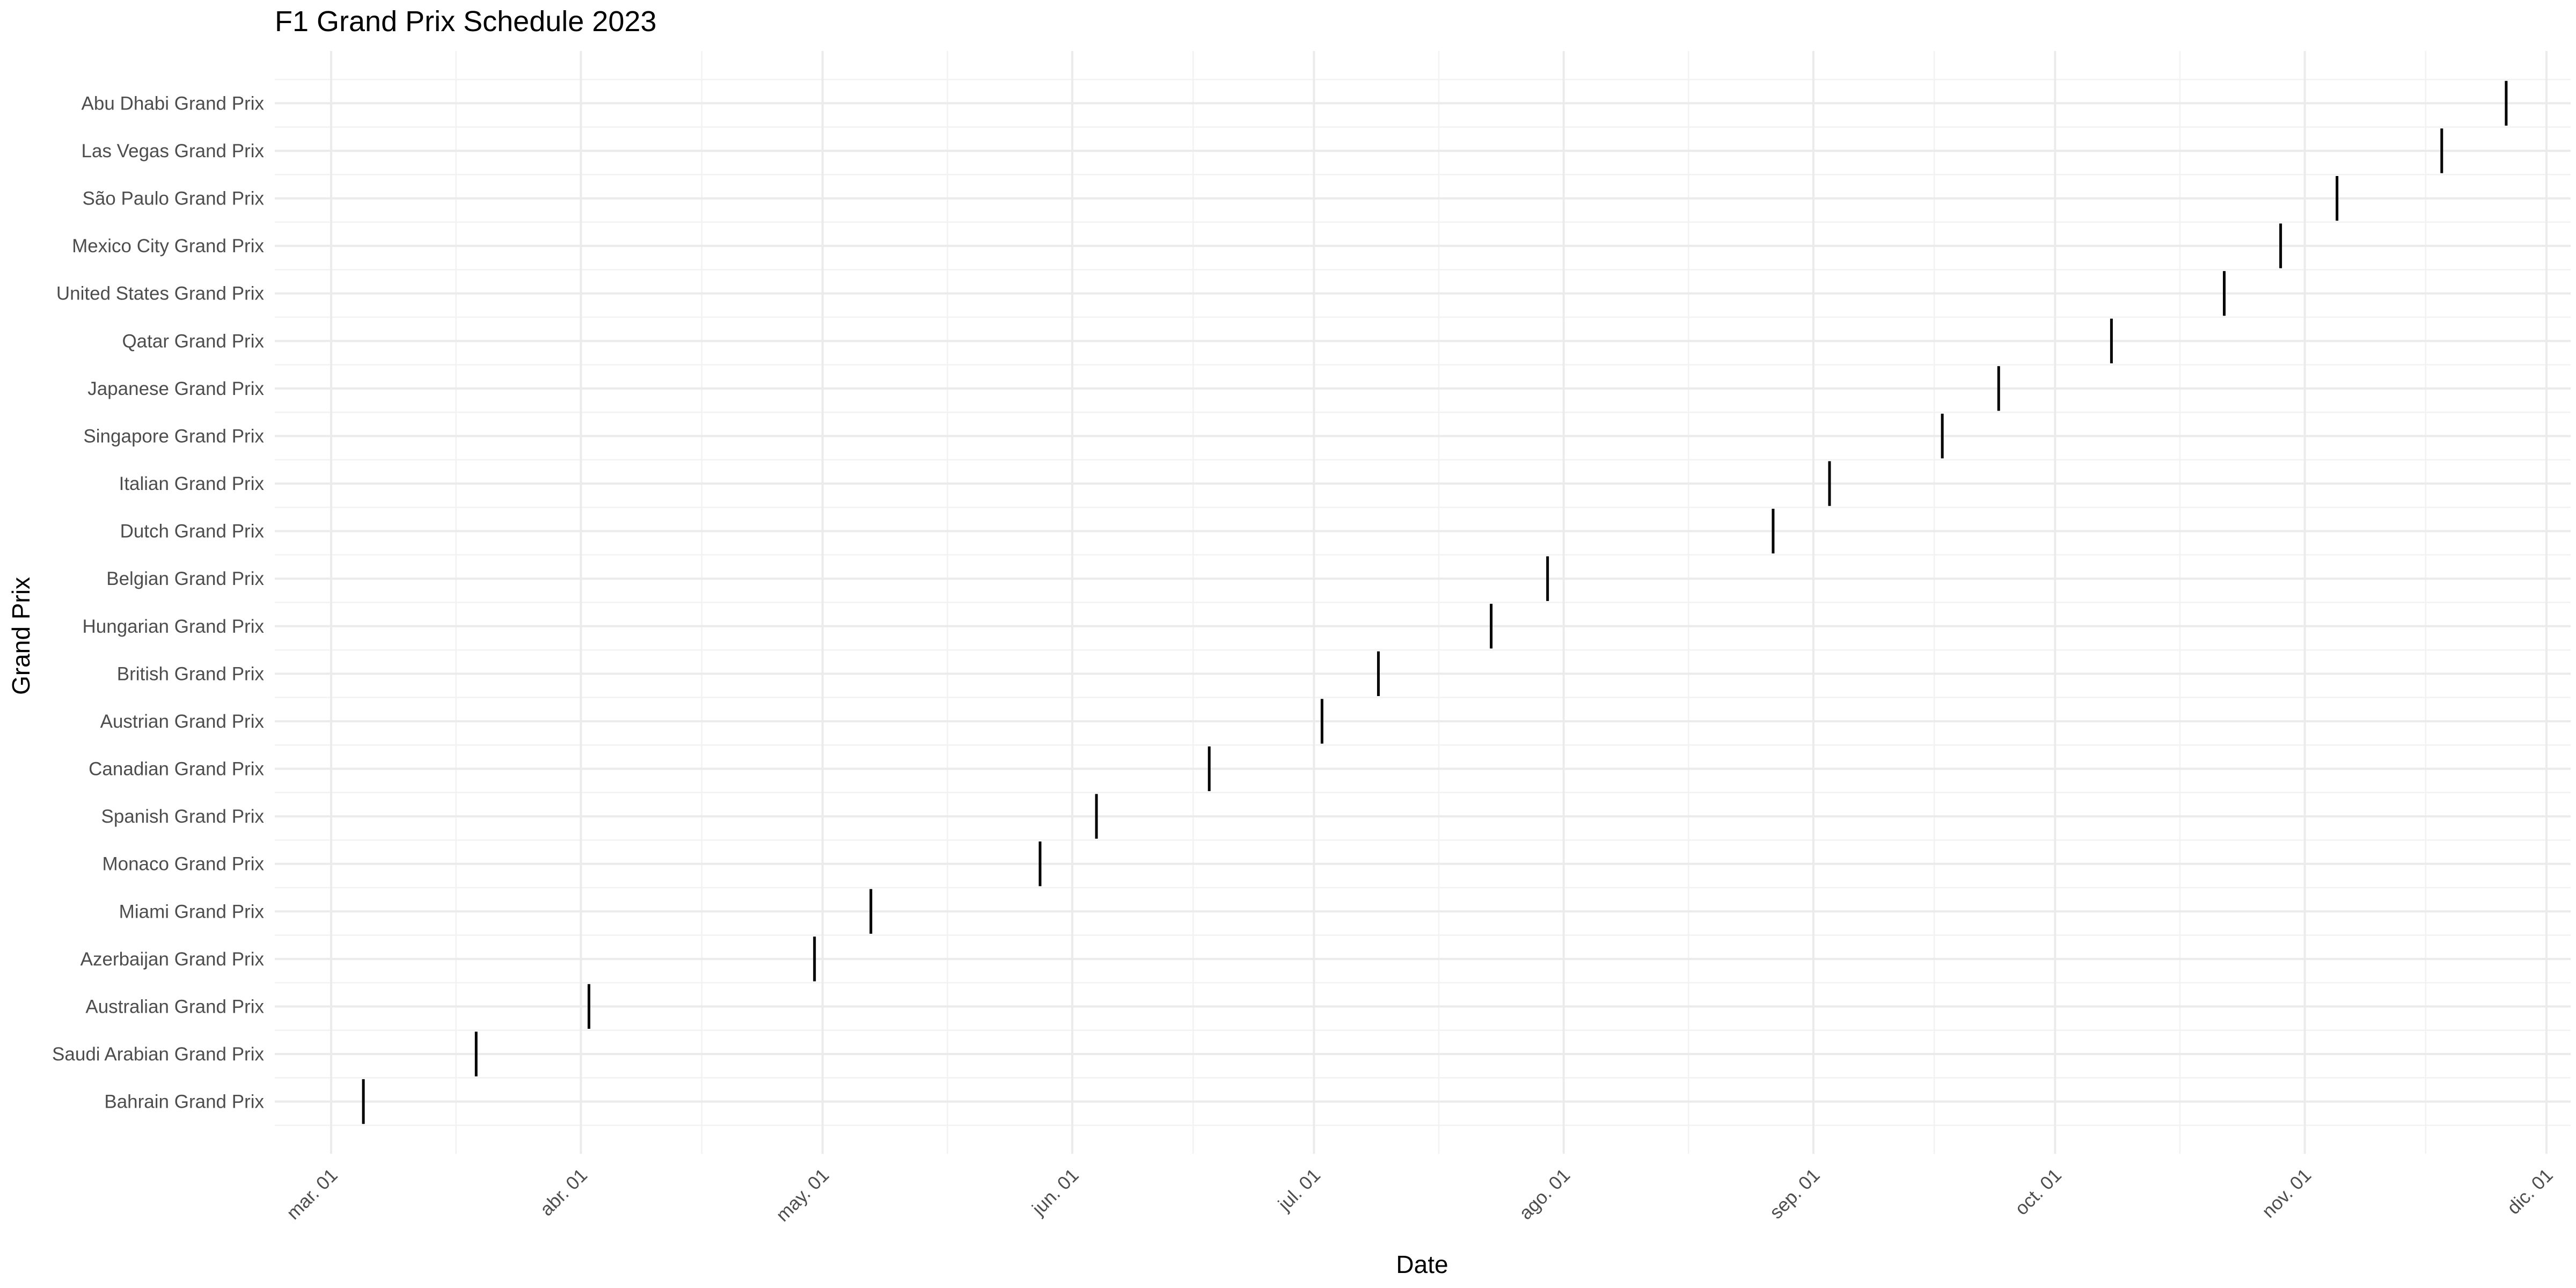 This screenshot has width=2576, height=1288. Describe the element at coordinates (184, 1102) in the screenshot. I see `y-tick-label: Bahrain Grand Prix` at that location.